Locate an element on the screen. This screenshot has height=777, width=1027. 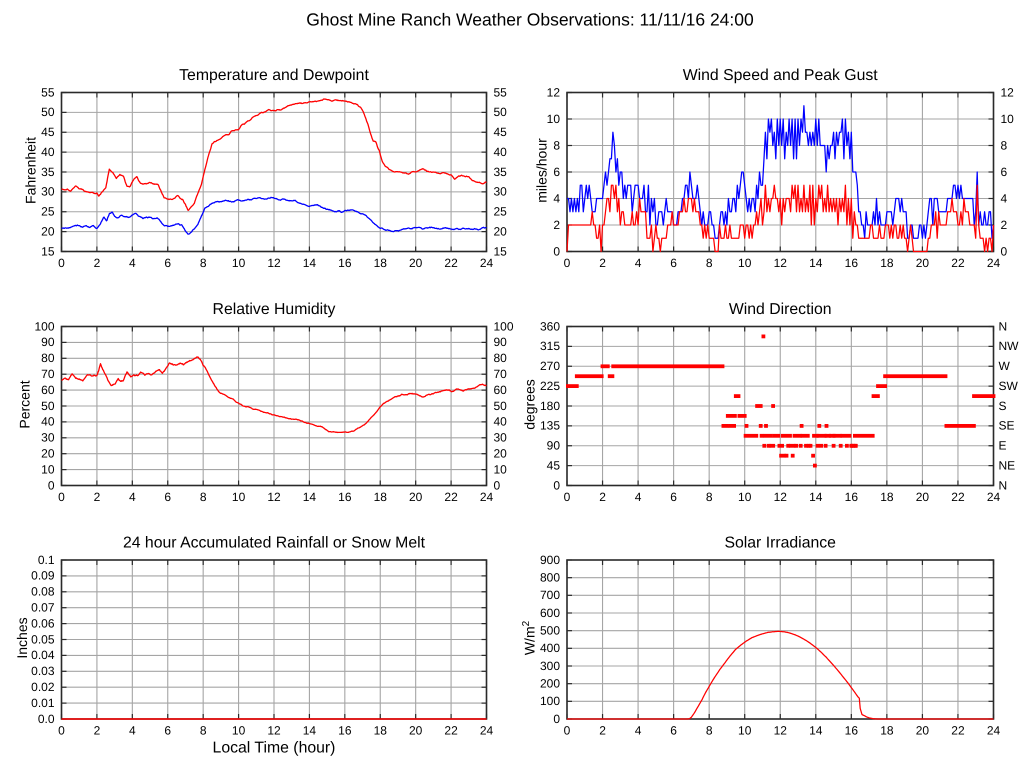
svg-text: S is located at coordinates (1003, 406).